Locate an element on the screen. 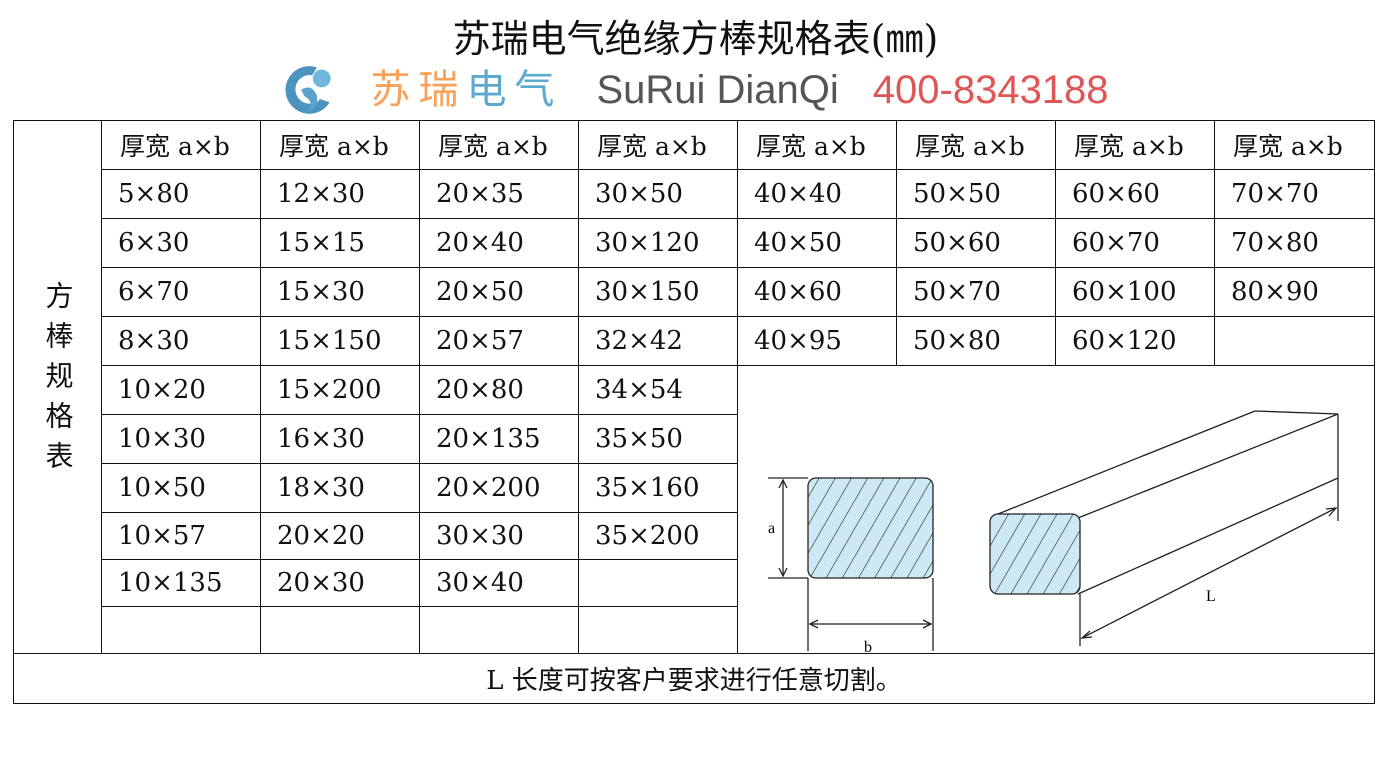 Image resolution: width=1391 pixels, height=759 pixels. table-cell: 35×160 is located at coordinates (658, 488).